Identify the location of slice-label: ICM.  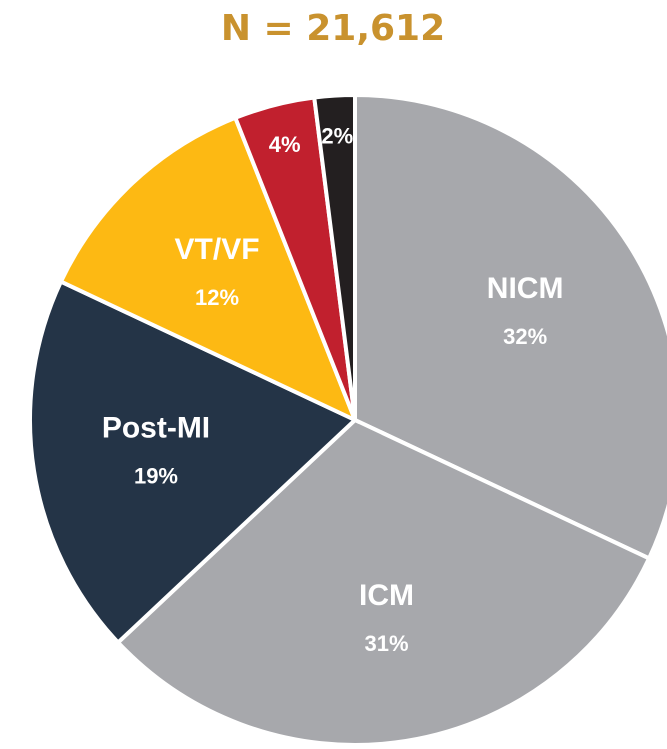
(386, 595).